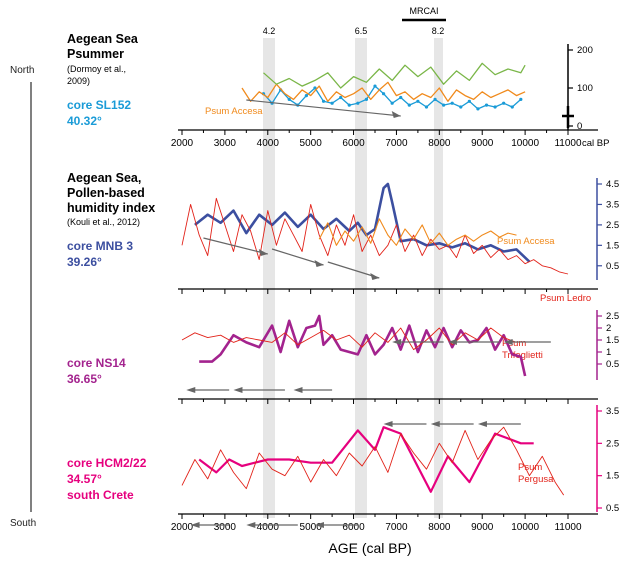  Describe the element at coordinates (353, 143) in the screenshot. I see `p1-x-tick-label: 6000` at that location.